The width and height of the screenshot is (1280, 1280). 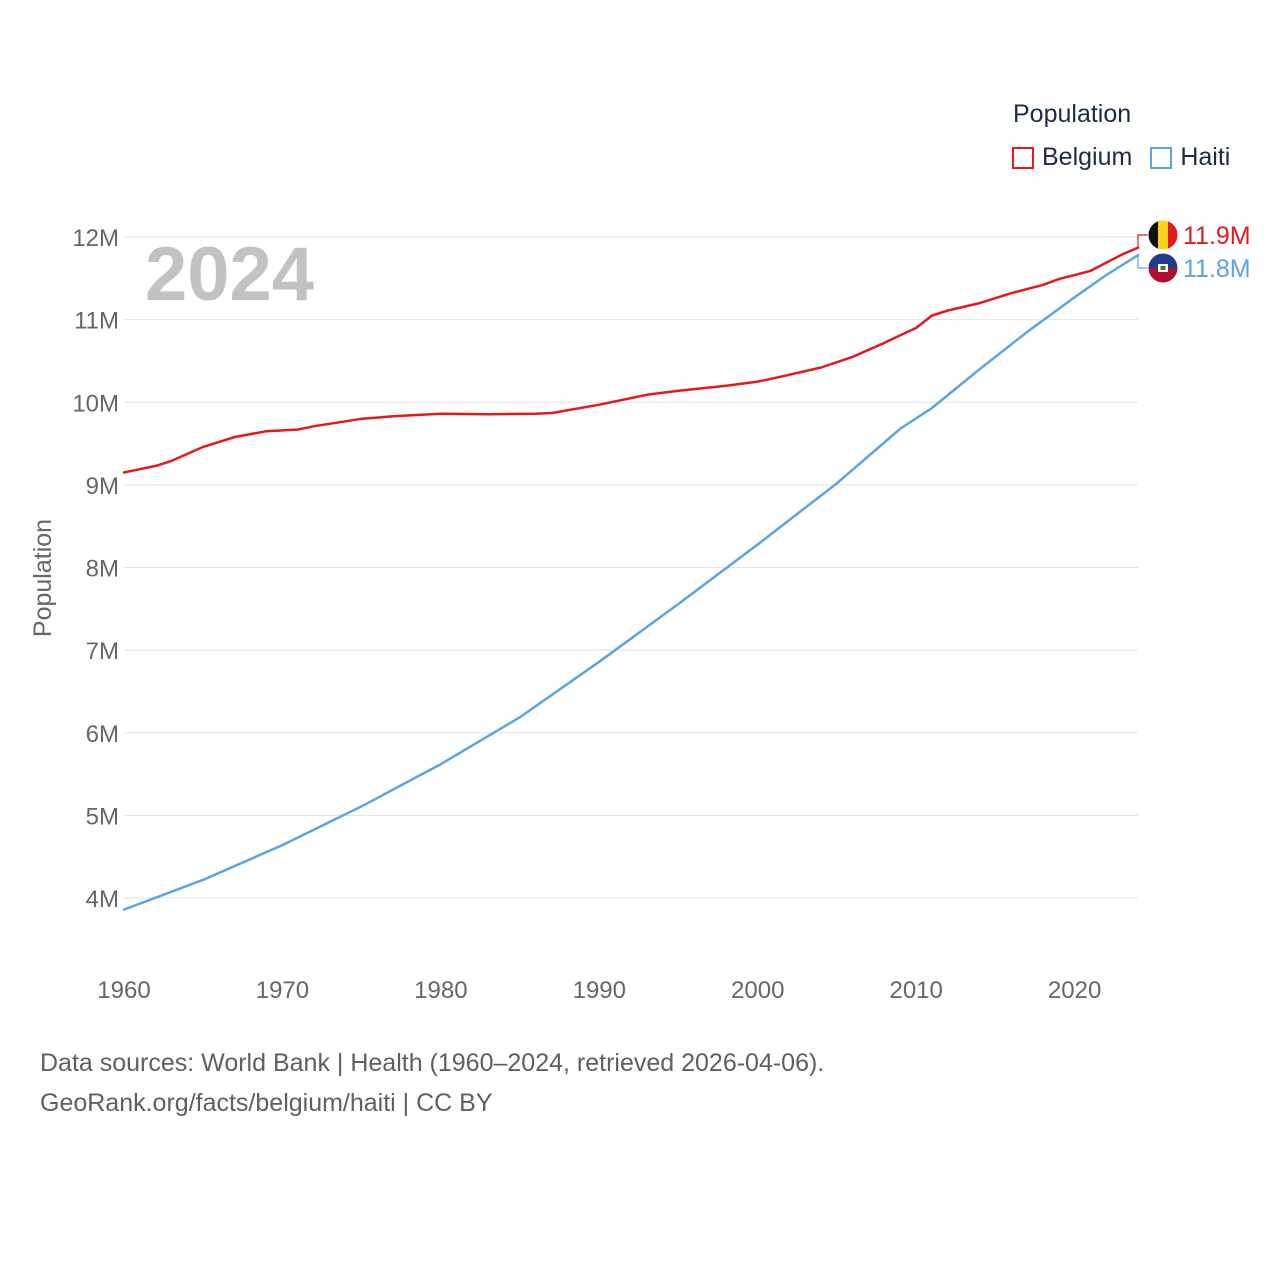 I want to click on x-tick-label: 2010, so click(x=915, y=990).